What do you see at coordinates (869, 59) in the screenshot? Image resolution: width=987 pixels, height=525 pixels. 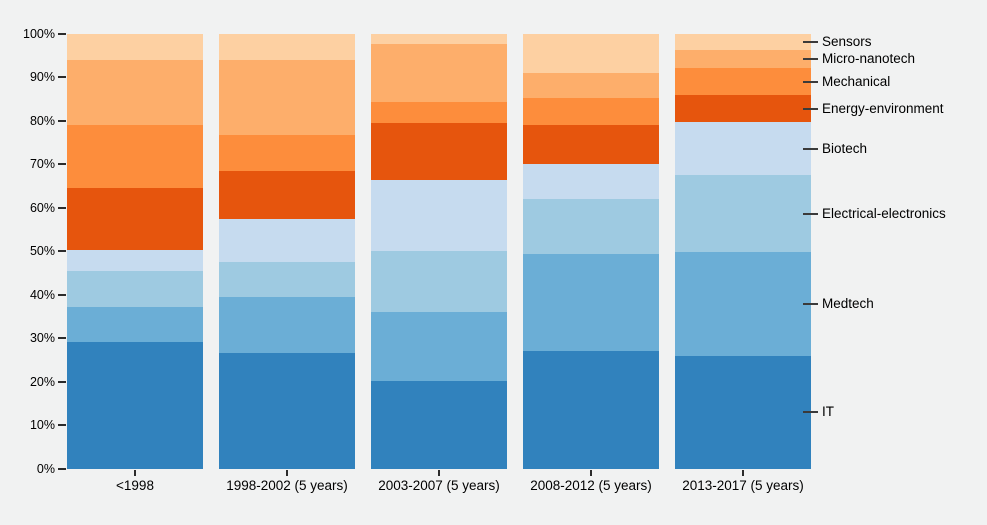 I see `legend-label-micro-nanotech: Micro-nanotech` at bounding box center [869, 59].